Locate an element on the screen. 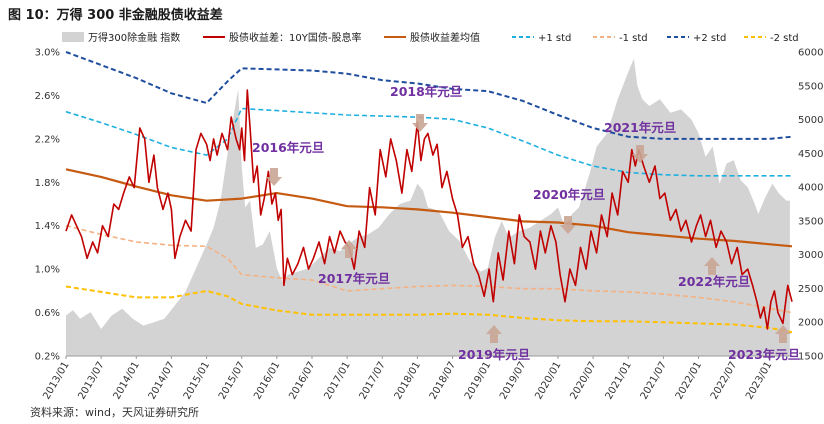 This screenshot has width=824, height=424. right-tick-label: 2500 is located at coordinates (810, 289).